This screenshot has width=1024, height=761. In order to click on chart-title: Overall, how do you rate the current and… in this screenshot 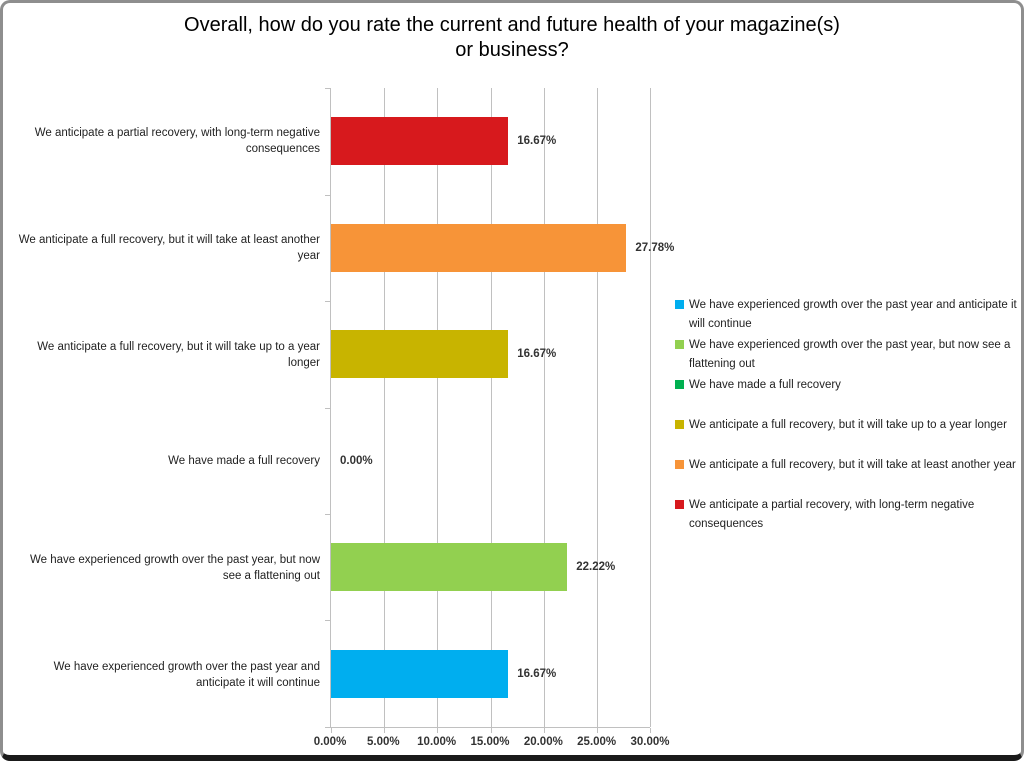, I will do `click(512, 38)`.